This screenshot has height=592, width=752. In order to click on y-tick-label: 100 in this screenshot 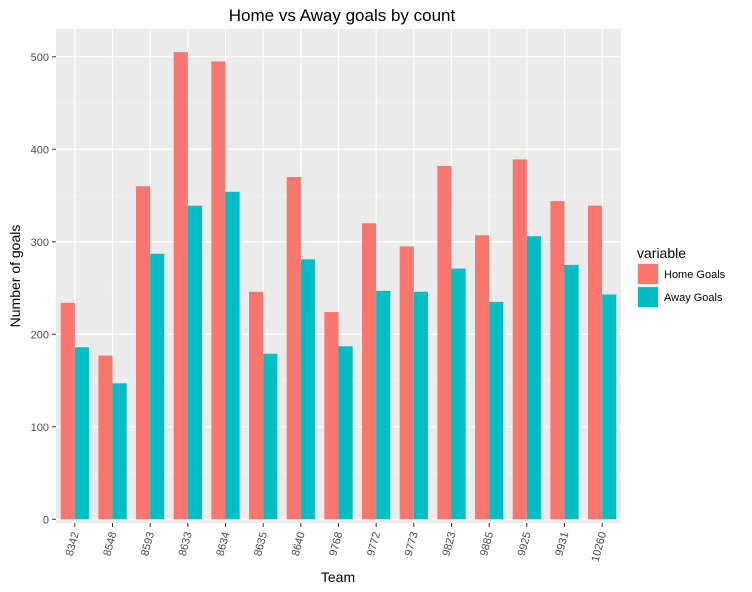, I will do `click(40, 428)`.